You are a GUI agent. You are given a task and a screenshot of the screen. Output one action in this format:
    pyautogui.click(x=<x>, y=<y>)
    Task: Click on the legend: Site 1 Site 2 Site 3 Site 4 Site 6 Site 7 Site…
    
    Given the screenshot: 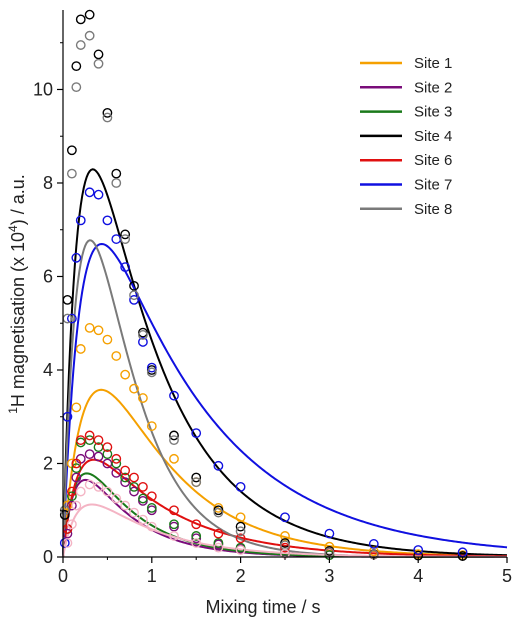 What is the action you would take?
    pyautogui.click(x=406, y=136)
    